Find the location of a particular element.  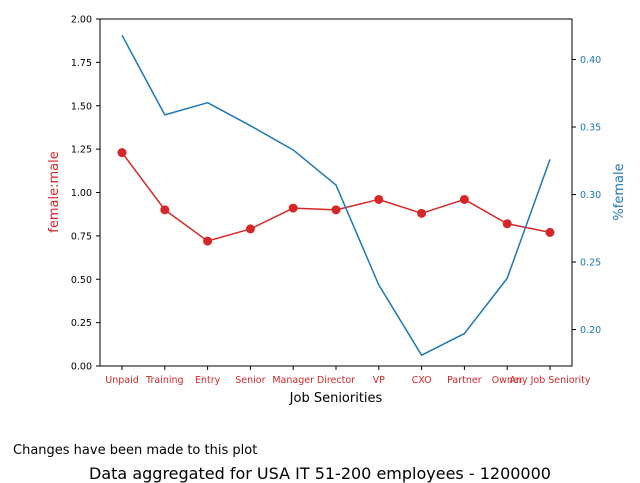

x-tick-label: Manager is located at coordinates (293, 380).